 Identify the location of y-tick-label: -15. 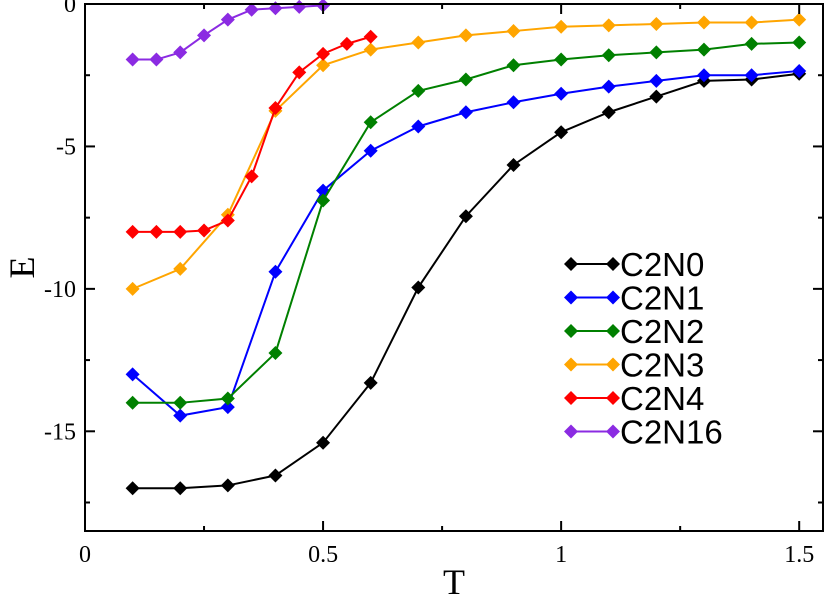
(60, 432).